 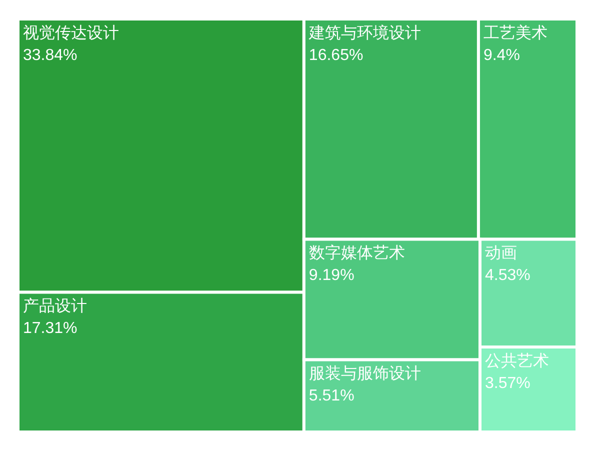 What do you see at coordinates (500, 253) in the screenshot?
I see `category-label: 动画` at bounding box center [500, 253].